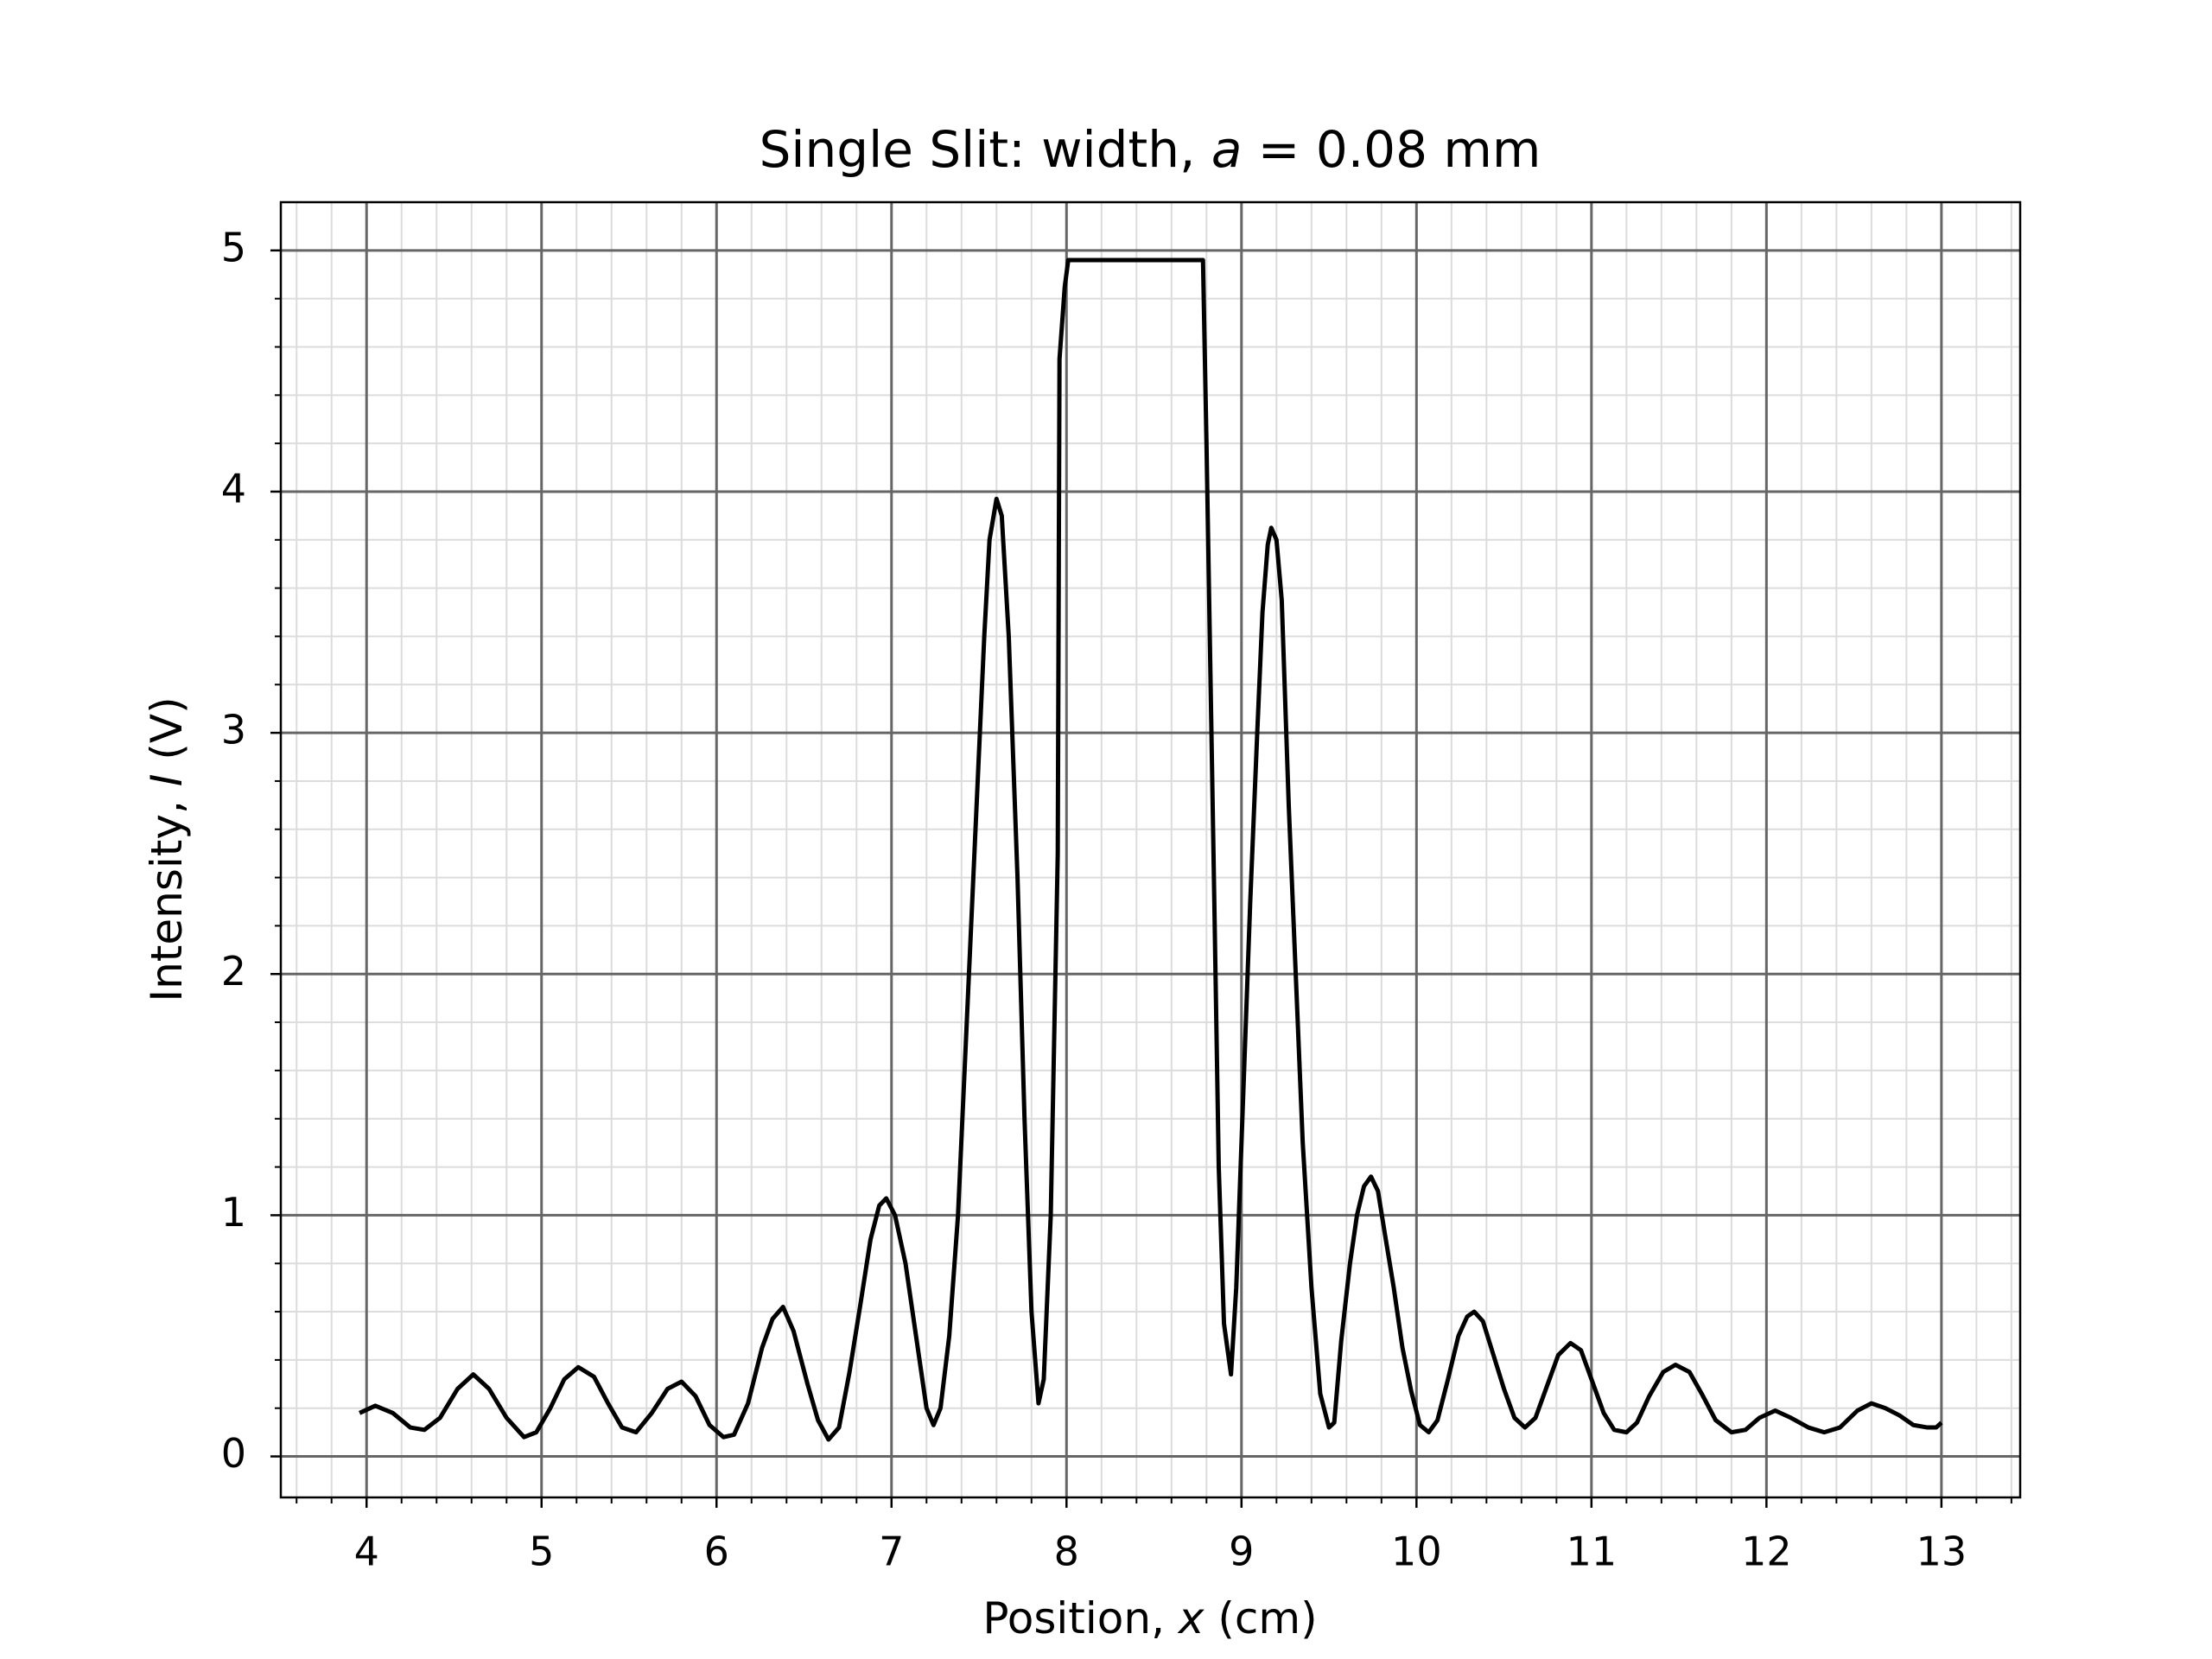  What do you see at coordinates (233, 730) in the screenshot?
I see `y-tick-label: 3` at bounding box center [233, 730].